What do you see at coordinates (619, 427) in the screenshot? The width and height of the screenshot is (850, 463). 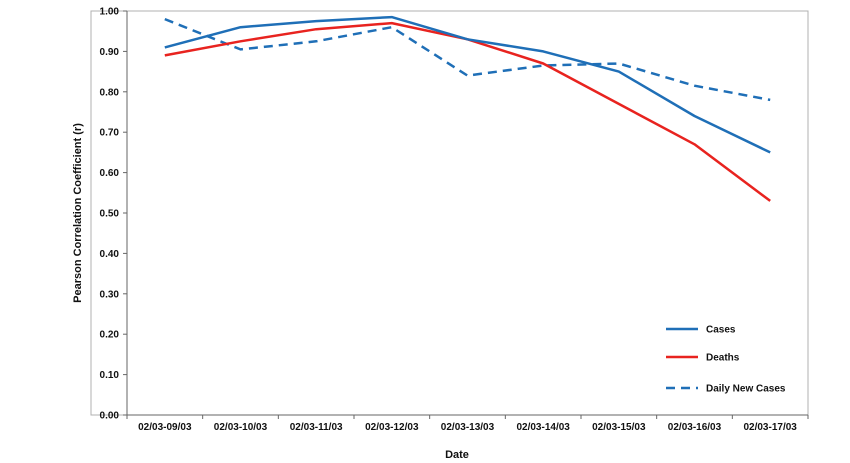 I see `x-tick-label: 02/03-15/03` at bounding box center [619, 427].